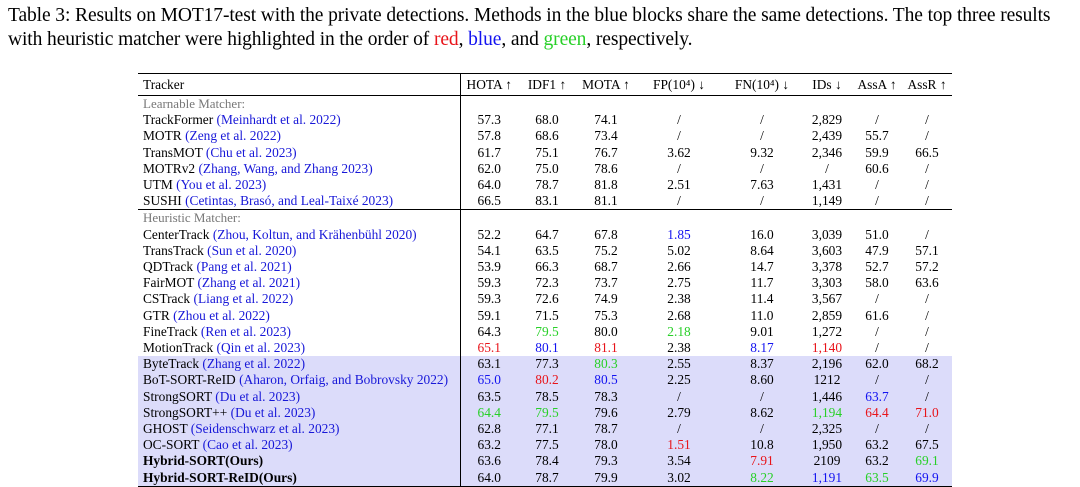 The image size is (1080, 487). Describe the element at coordinates (827, 429) in the screenshot. I see `metric-cell: 2,325` at that location.